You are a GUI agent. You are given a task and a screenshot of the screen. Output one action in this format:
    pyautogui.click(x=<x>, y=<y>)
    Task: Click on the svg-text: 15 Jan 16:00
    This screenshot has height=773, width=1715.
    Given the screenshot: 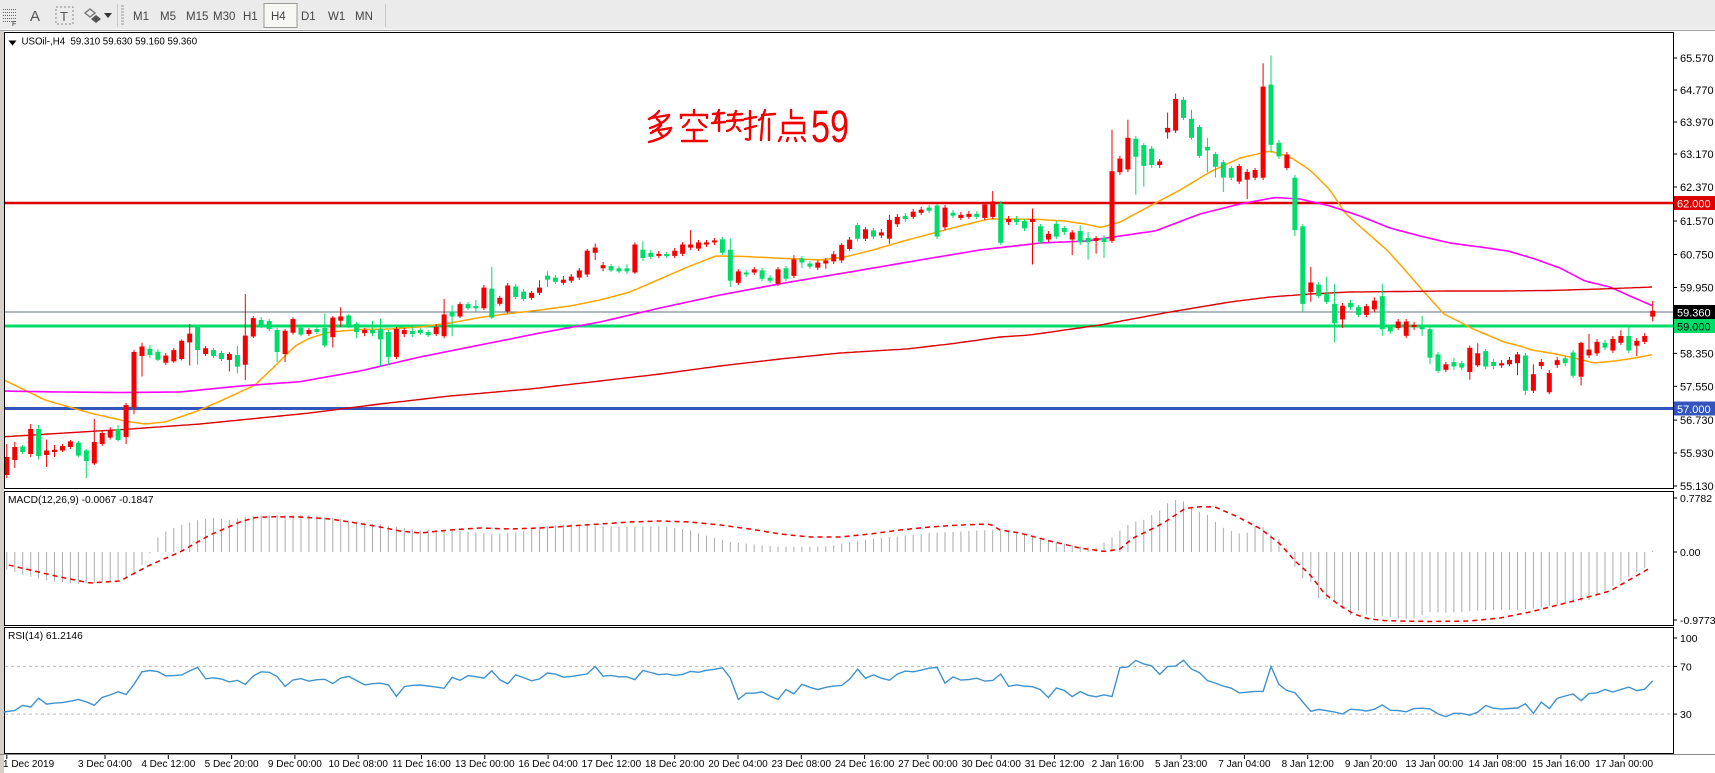 What is the action you would take?
    pyautogui.click(x=1561, y=764)
    